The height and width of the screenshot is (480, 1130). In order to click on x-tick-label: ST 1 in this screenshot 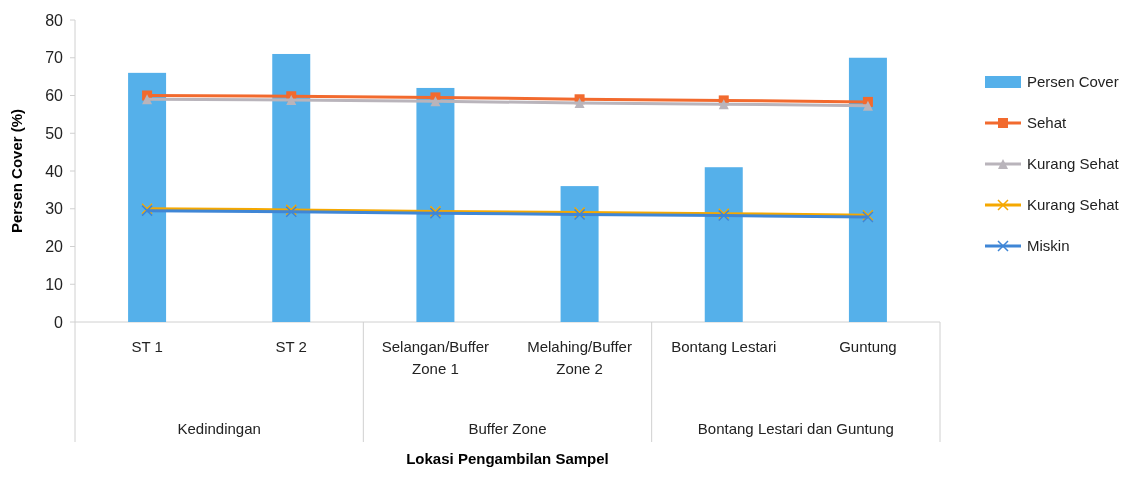, I will do `click(147, 346)`.